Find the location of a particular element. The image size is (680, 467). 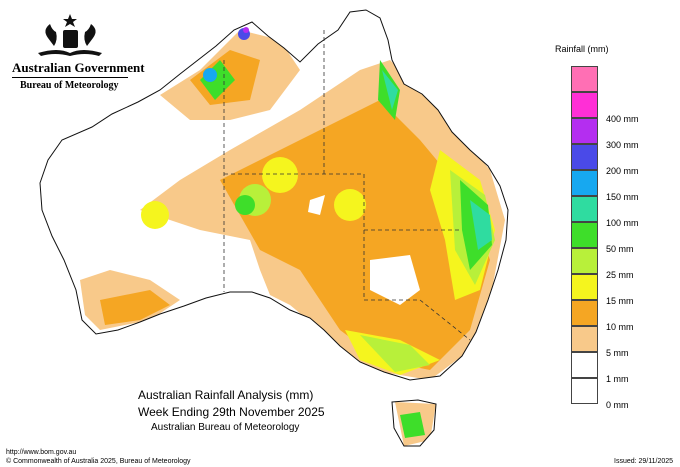

map-title: Australian Rainfall Analysis (mm) is located at coordinates (226, 395).